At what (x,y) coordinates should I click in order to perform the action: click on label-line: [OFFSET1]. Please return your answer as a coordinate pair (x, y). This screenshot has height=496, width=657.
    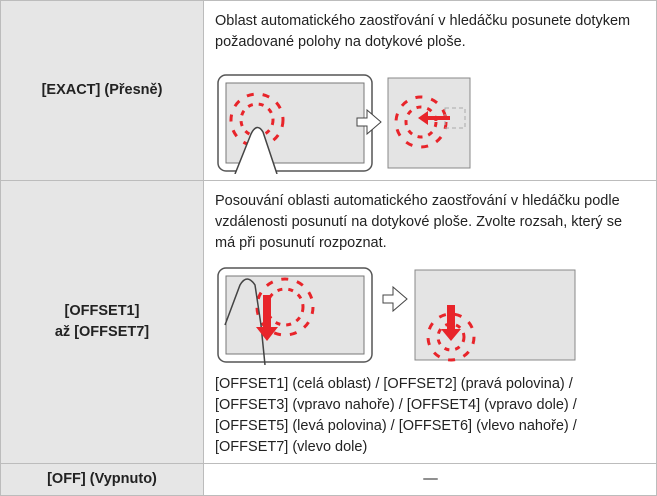
    Looking at the image, I should click on (102, 311).